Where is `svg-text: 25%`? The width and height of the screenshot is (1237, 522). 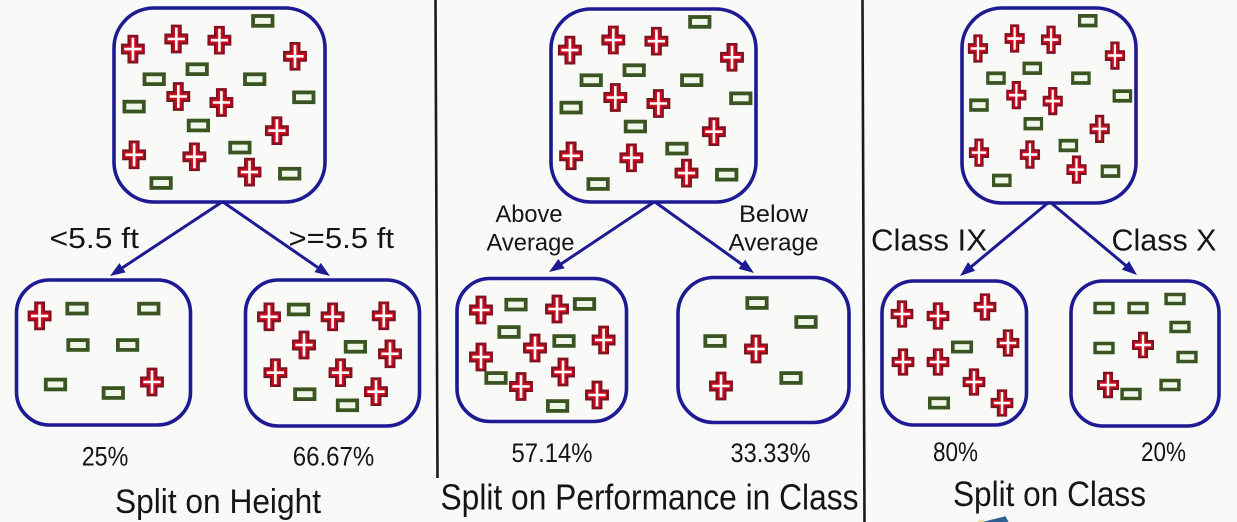 svg-text: 25% is located at coordinates (105, 457).